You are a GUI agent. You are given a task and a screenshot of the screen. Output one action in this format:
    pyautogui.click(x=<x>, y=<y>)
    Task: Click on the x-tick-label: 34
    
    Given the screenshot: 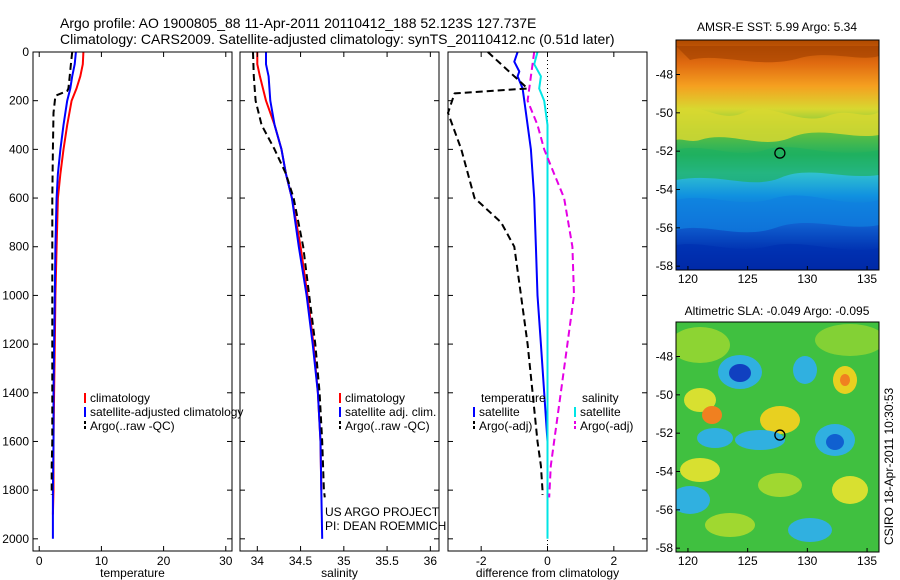 What is the action you would take?
    pyautogui.click(x=258, y=561)
    